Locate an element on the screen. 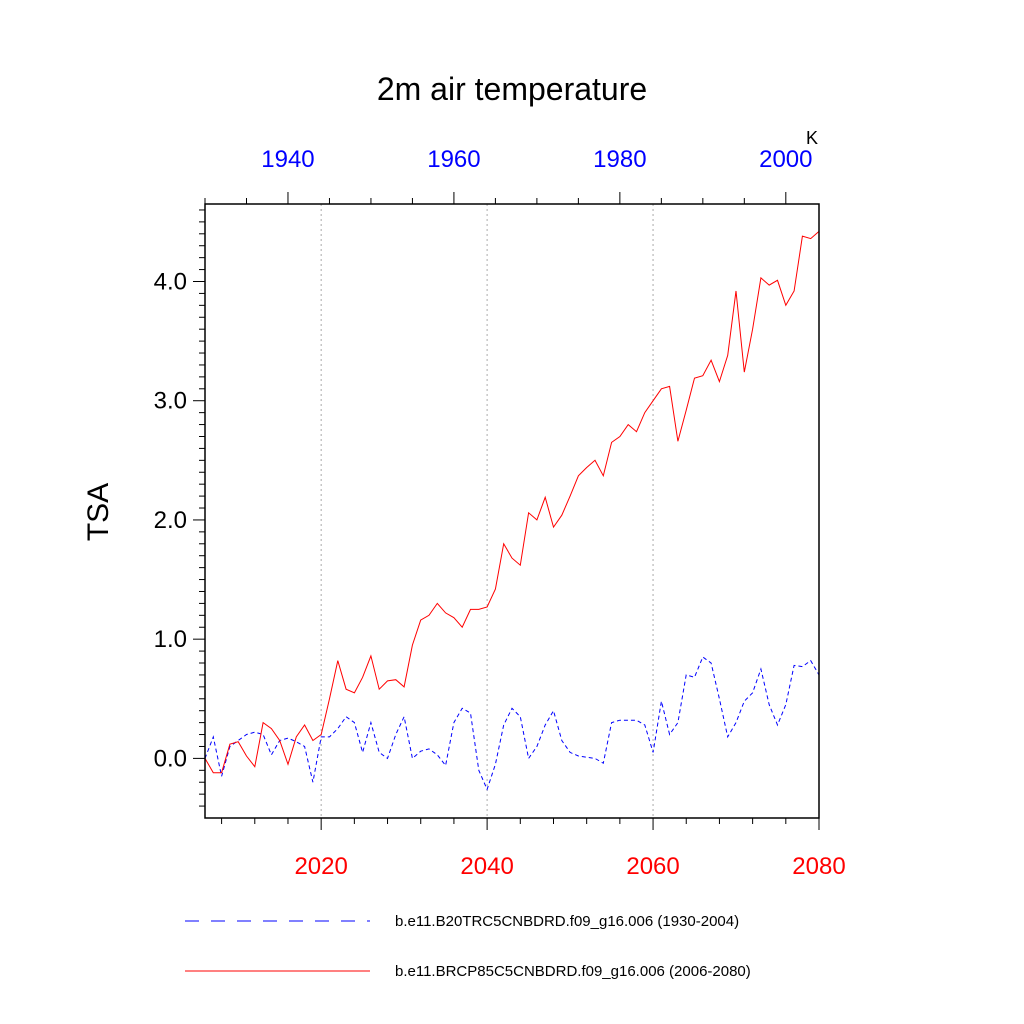  units-label: K is located at coordinates (812, 138).